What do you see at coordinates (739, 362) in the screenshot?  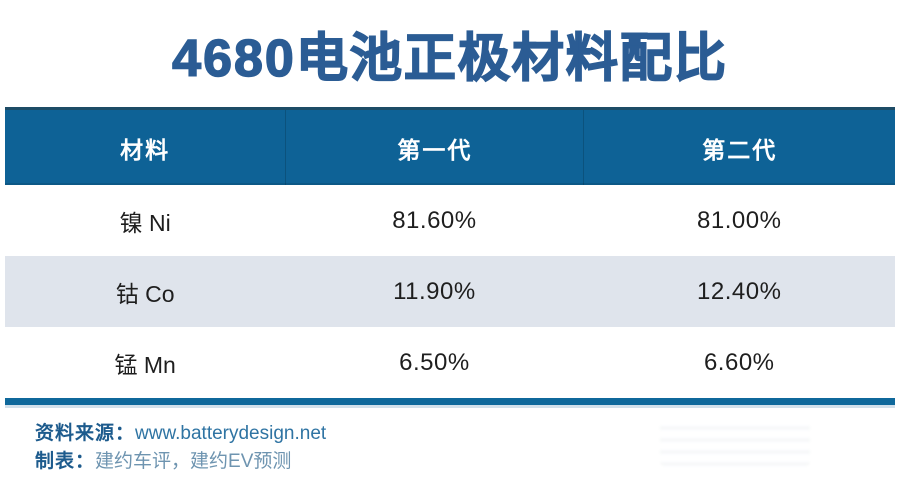 I see `gen2-value-cell: 6.60%` at bounding box center [739, 362].